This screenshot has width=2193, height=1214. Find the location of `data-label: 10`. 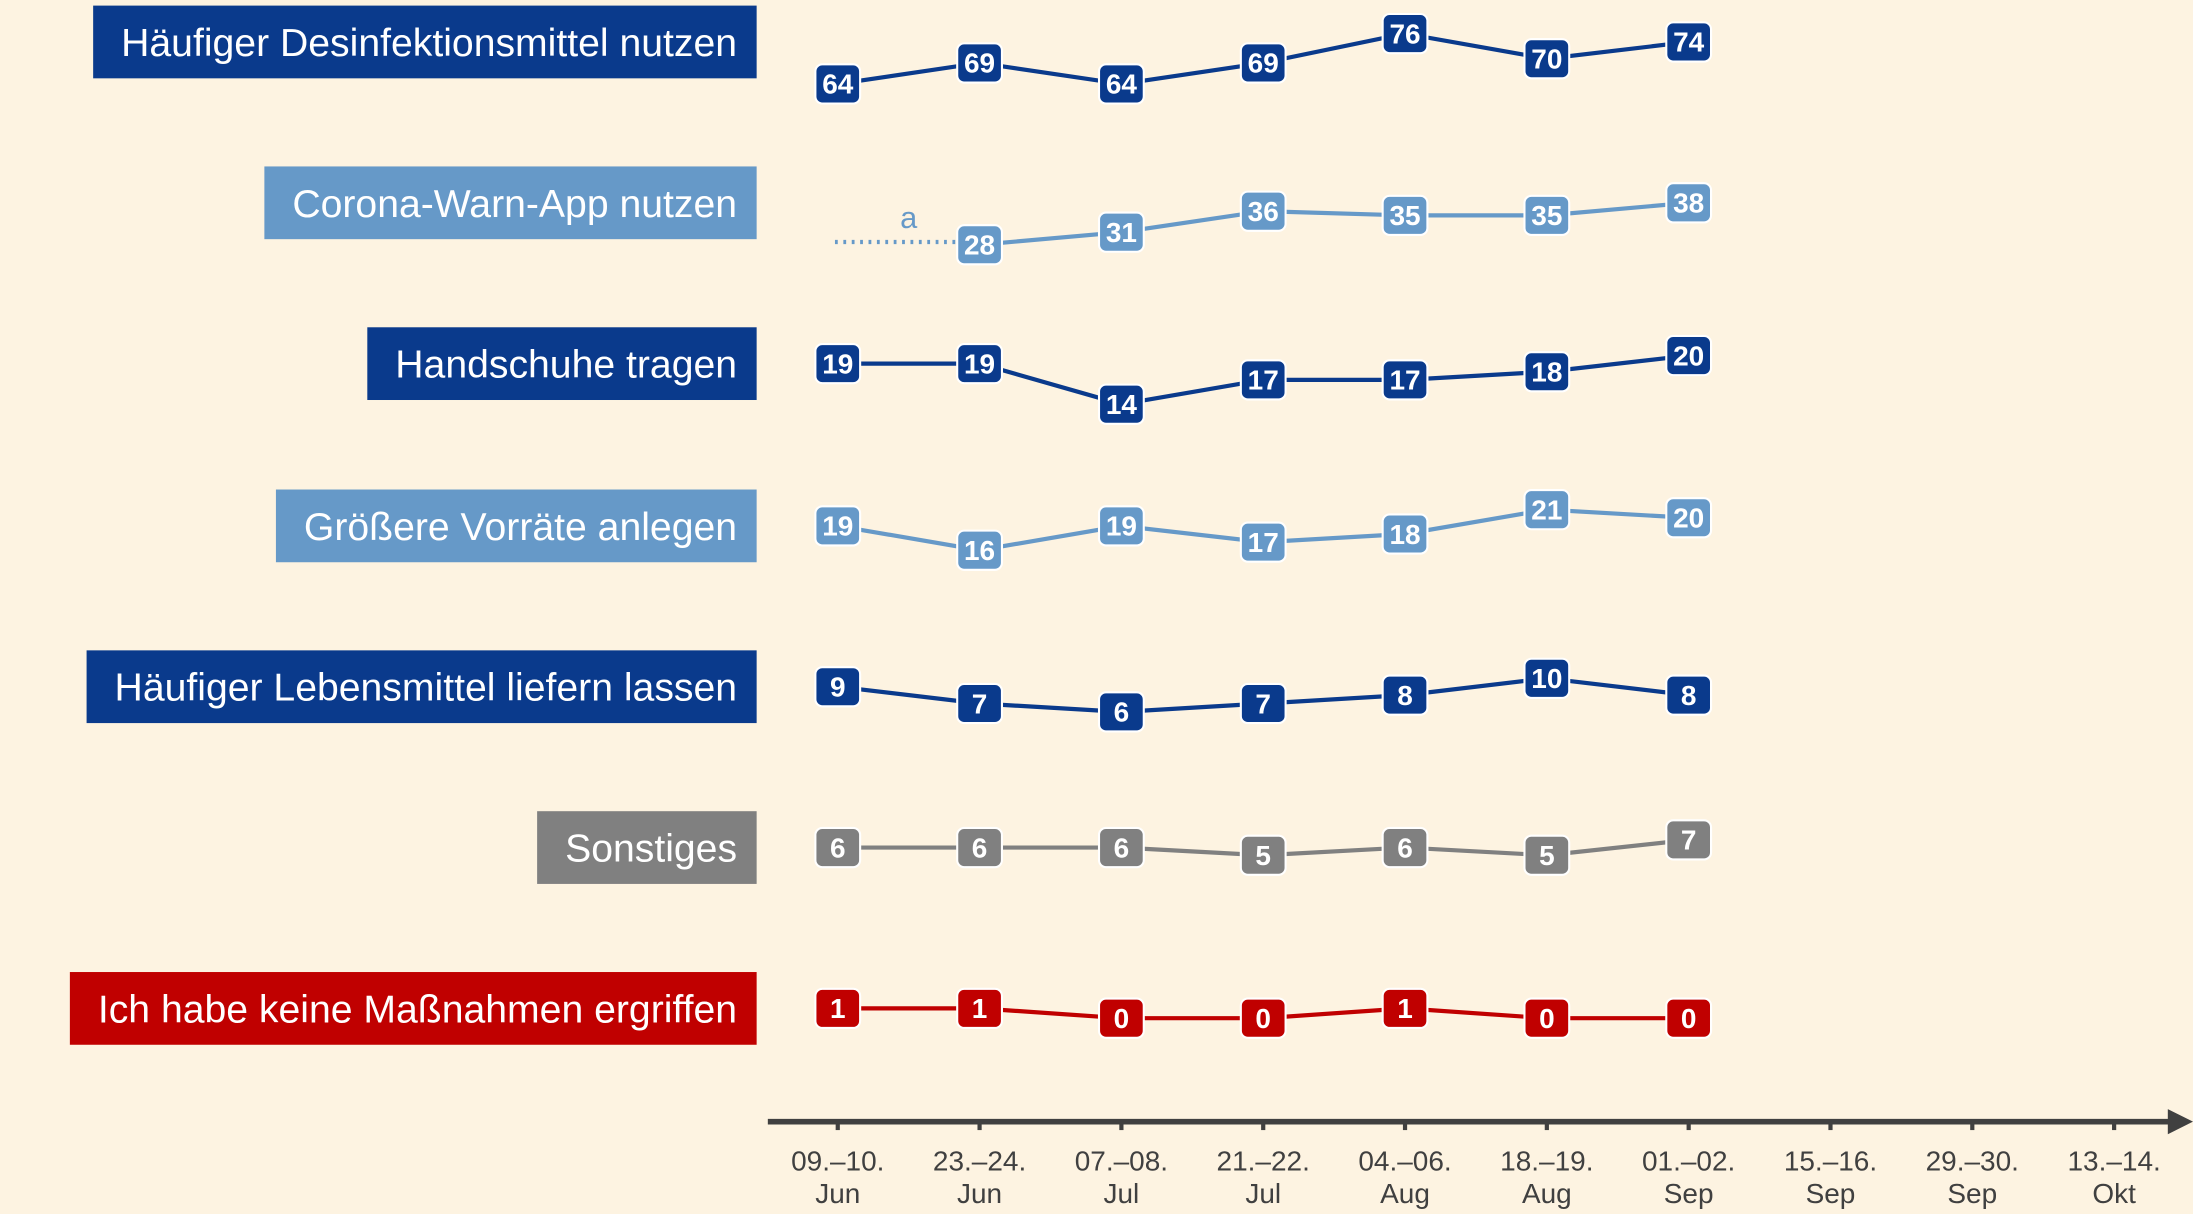

data-label: 10 is located at coordinates (1546, 678).